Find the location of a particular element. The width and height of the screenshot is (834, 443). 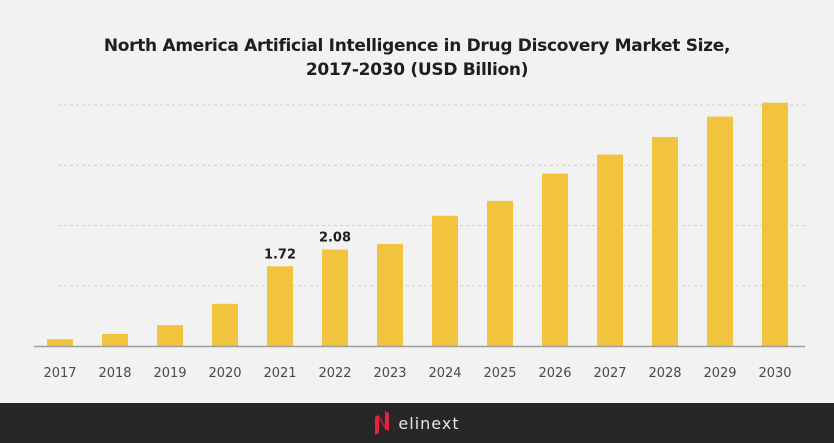

x-tick-label: 2023 is located at coordinates (389, 373).